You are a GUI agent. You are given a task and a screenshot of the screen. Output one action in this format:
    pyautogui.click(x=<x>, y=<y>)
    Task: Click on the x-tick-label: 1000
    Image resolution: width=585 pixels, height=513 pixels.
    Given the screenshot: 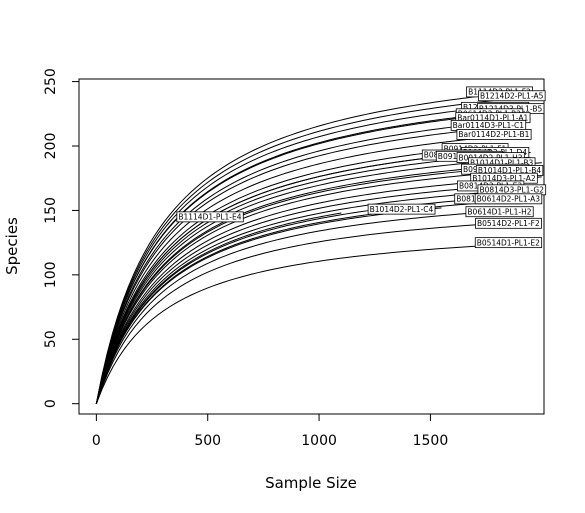 What is the action you would take?
    pyautogui.click(x=319, y=441)
    